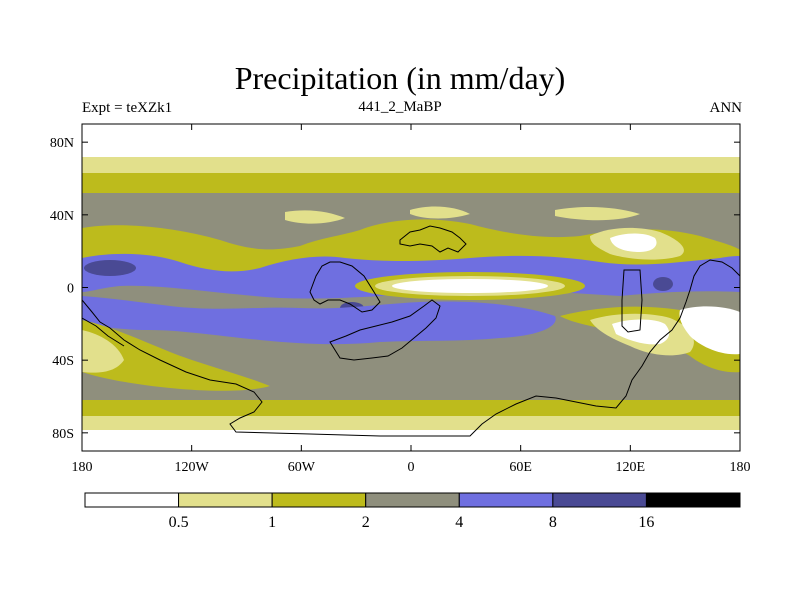 This screenshot has height=600, width=800. Describe the element at coordinates (176, 355) in the screenshot. I see `patch-south-olive-west` at that location.